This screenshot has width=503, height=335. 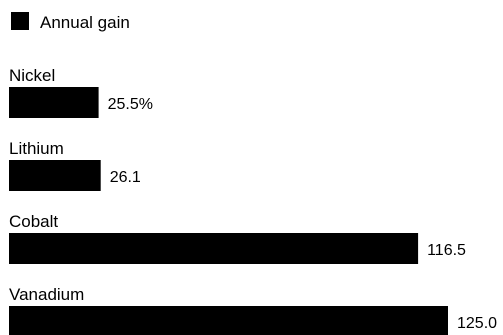 I want to click on legend: Annual gain, so click(x=70, y=22).